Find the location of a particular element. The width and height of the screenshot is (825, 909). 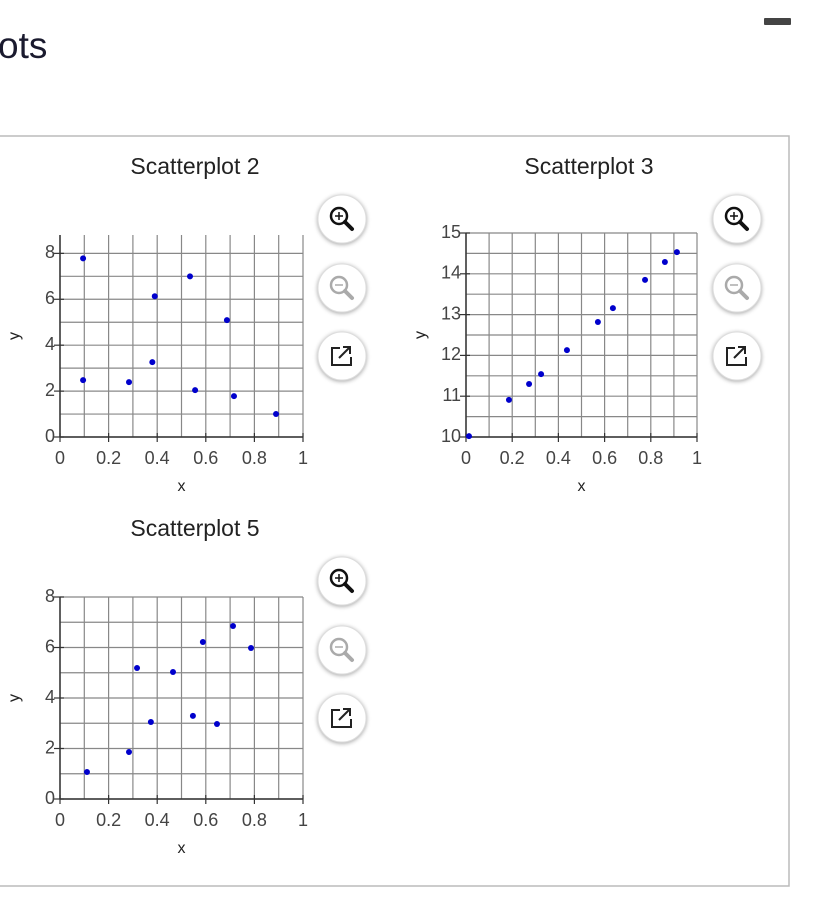

chart-title: Scatterplot 2 is located at coordinates (194, 166).